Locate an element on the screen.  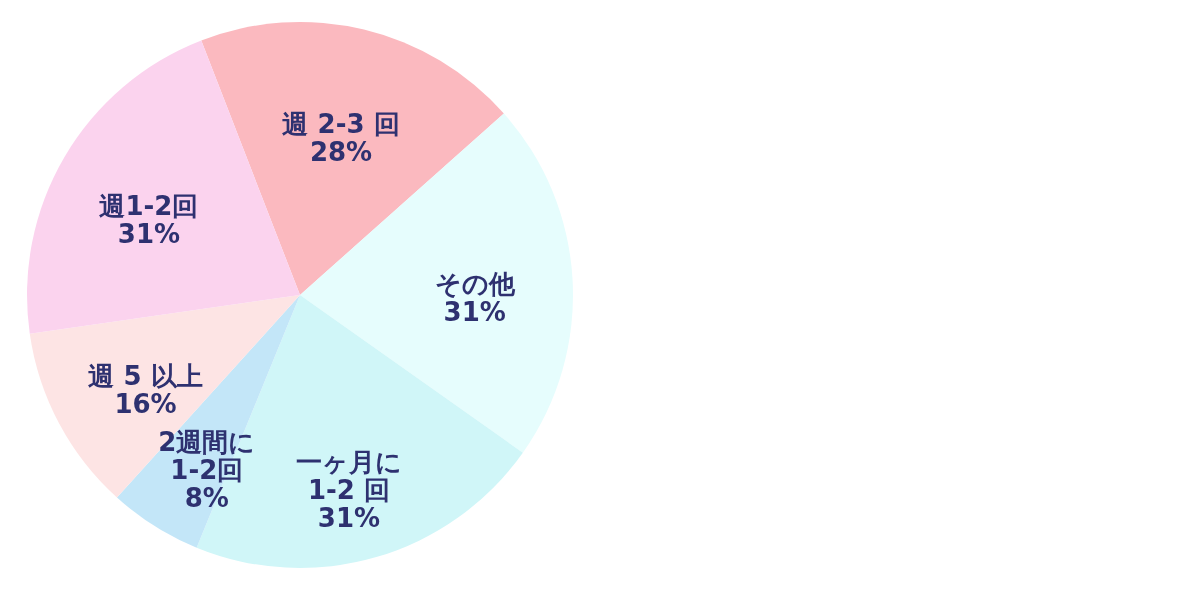
data-label: 8% is located at coordinates (206, 498).